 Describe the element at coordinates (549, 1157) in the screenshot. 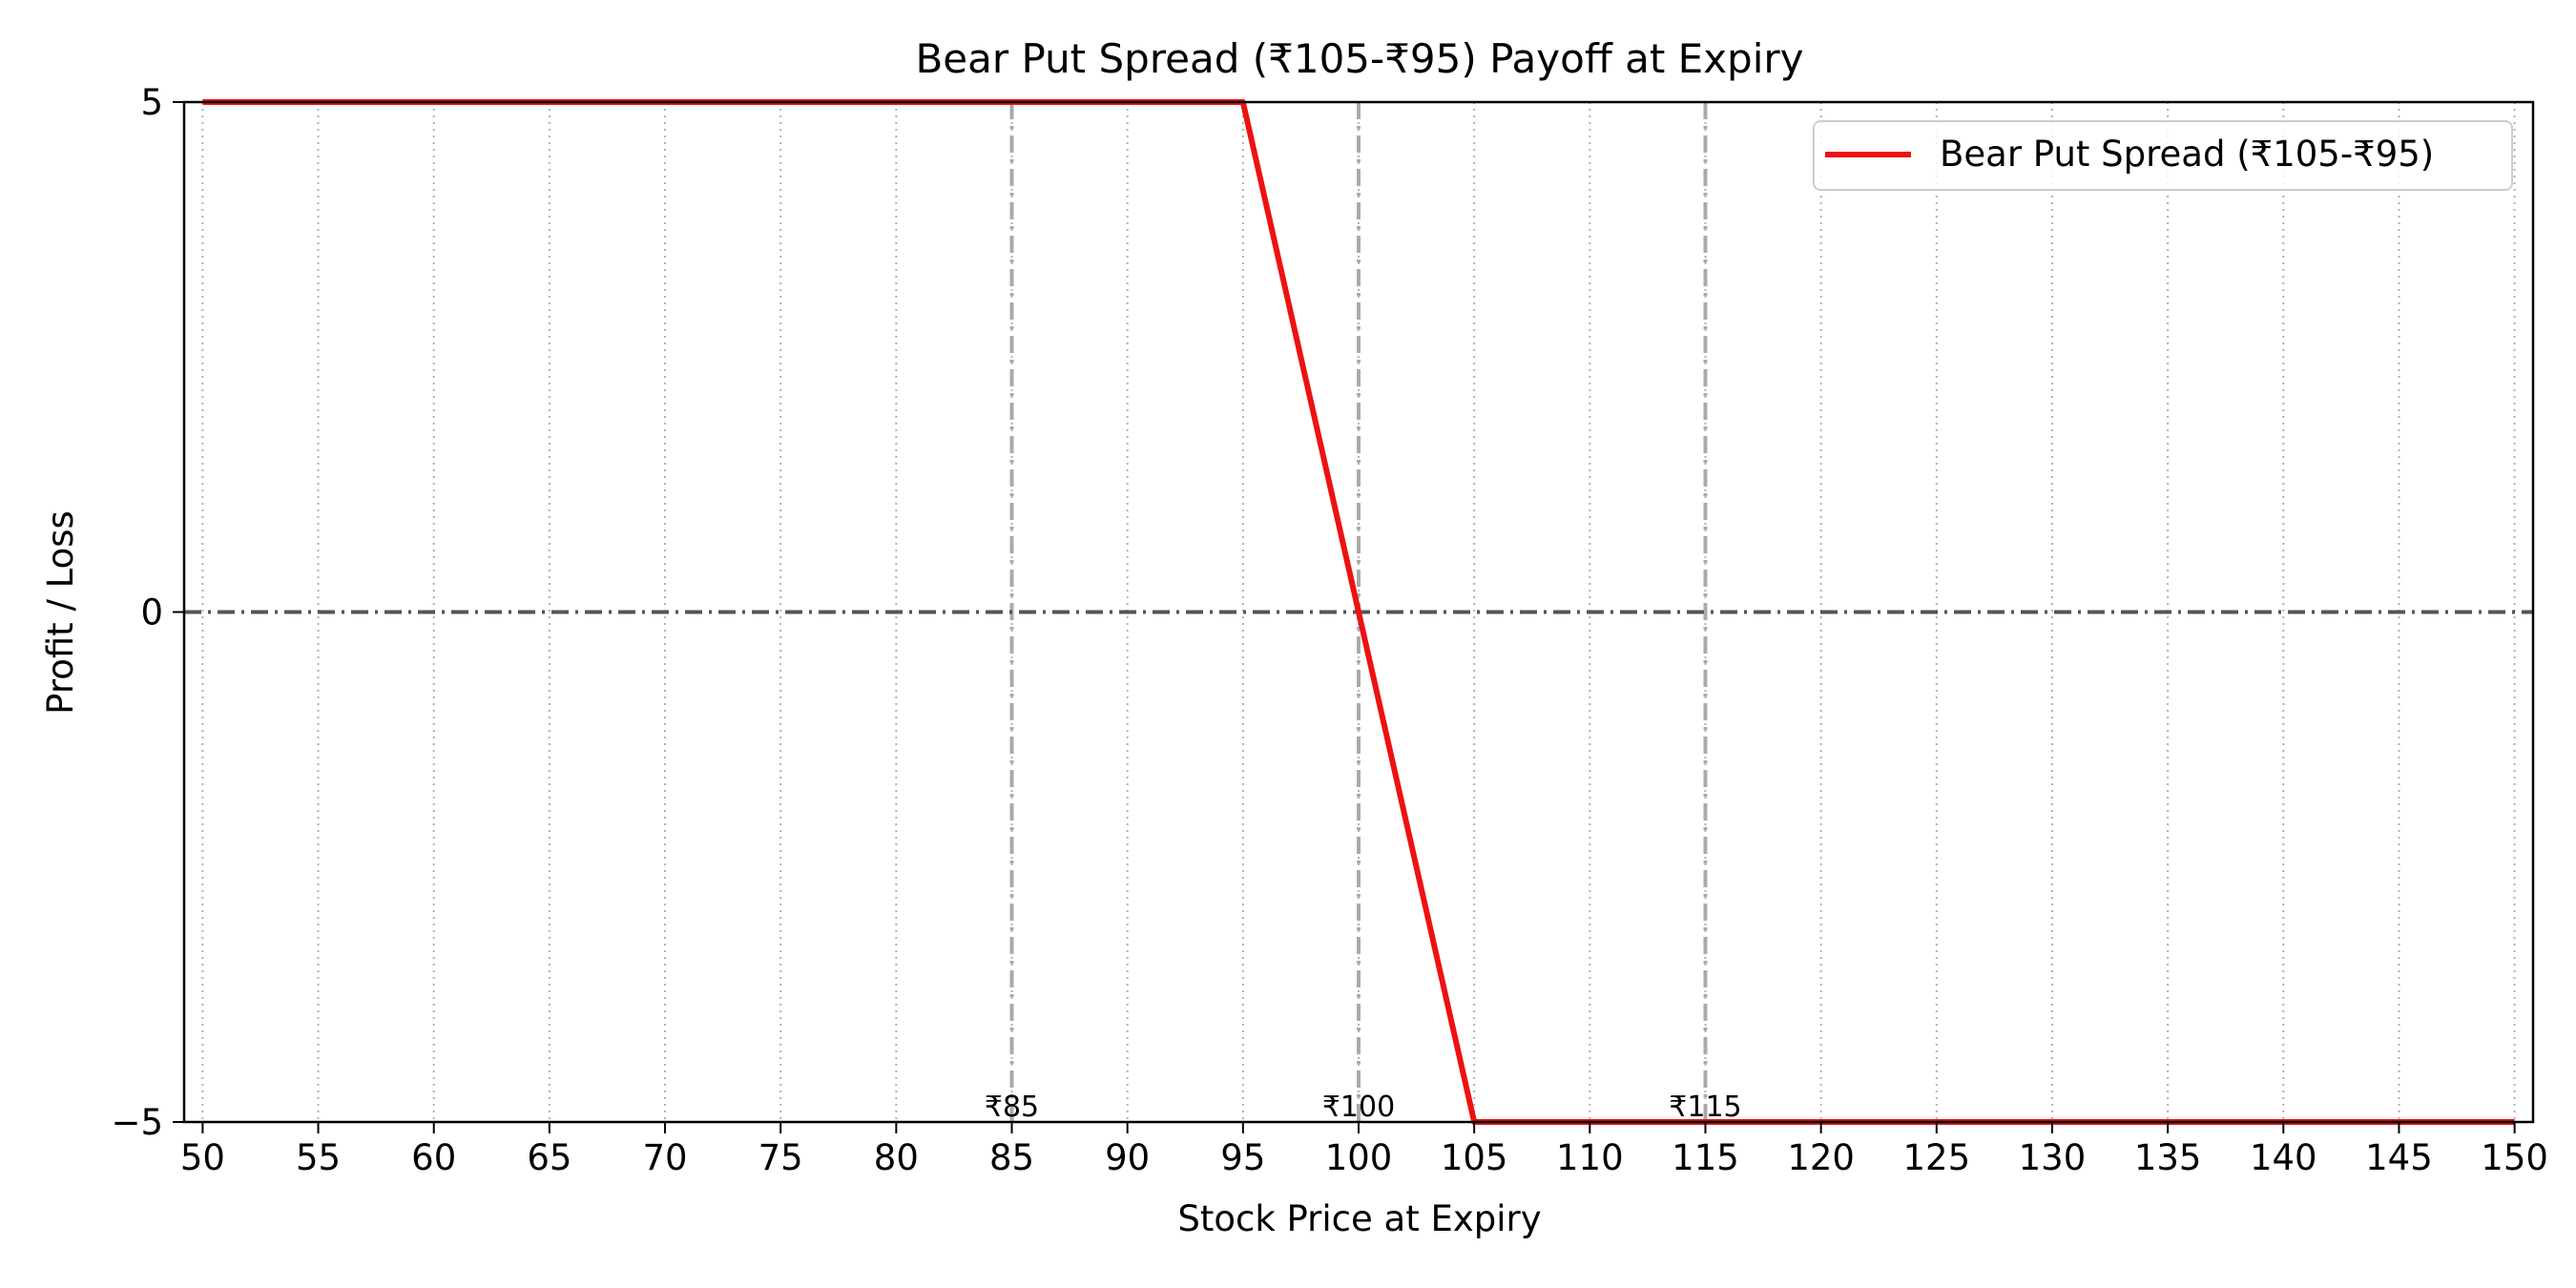

I see `x-tick-label: 65` at that location.